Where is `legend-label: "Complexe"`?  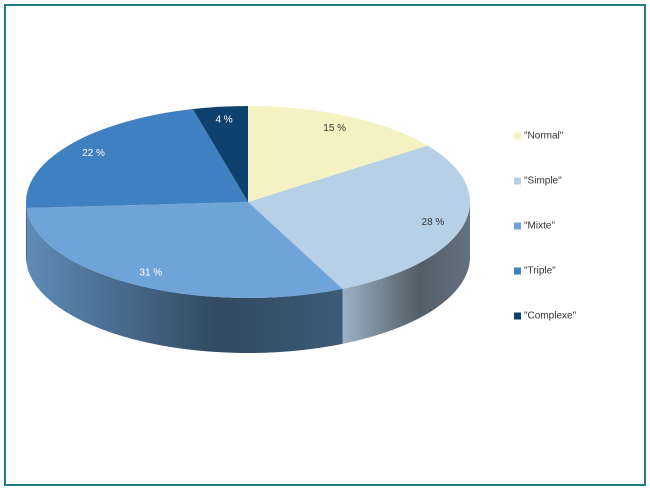 legend-label: "Complexe" is located at coordinates (550, 316).